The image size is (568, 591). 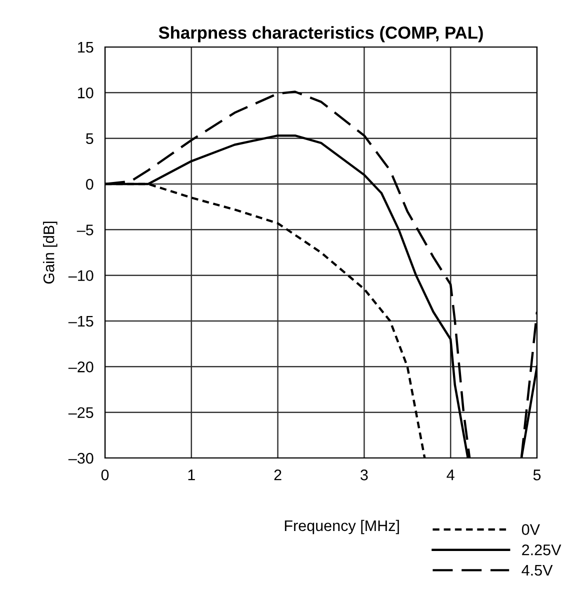 What do you see at coordinates (542, 550) in the screenshot?
I see `legend-label: 2.25V` at bounding box center [542, 550].